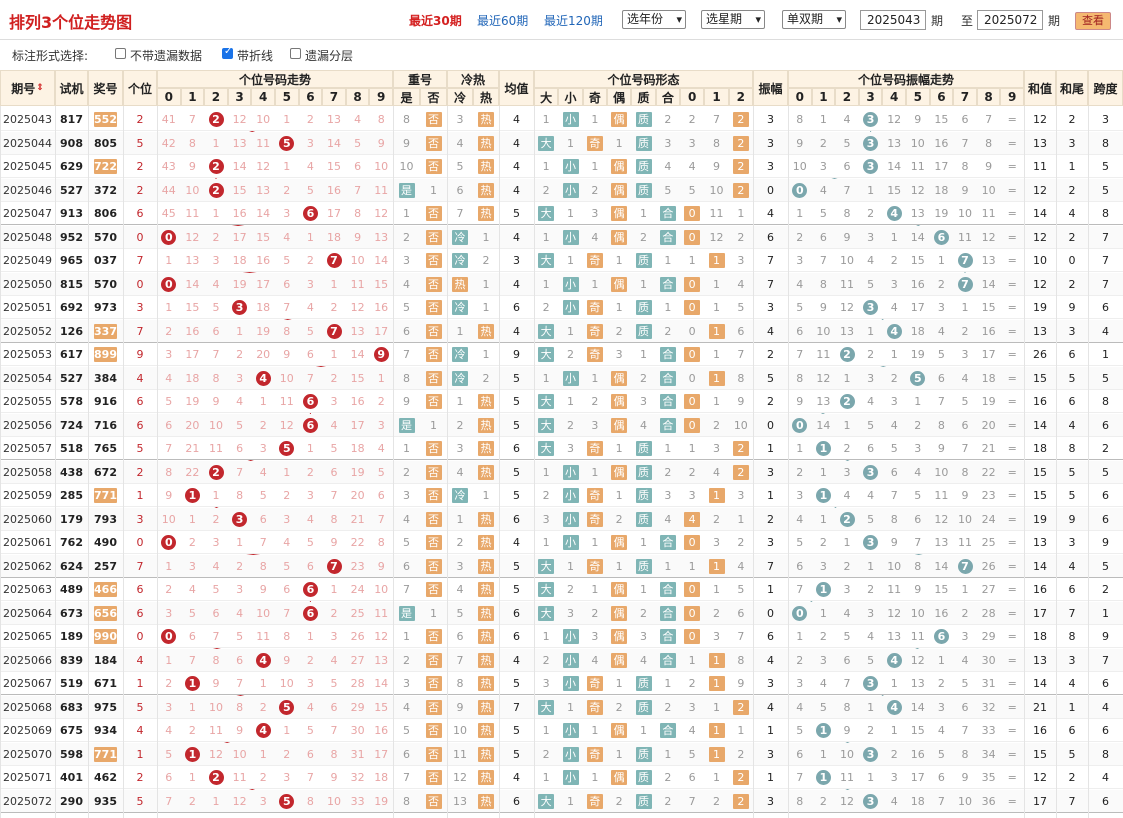  What do you see at coordinates (460, 190) in the screenshot?
I see `hotcold-omission: 6` at bounding box center [460, 190].